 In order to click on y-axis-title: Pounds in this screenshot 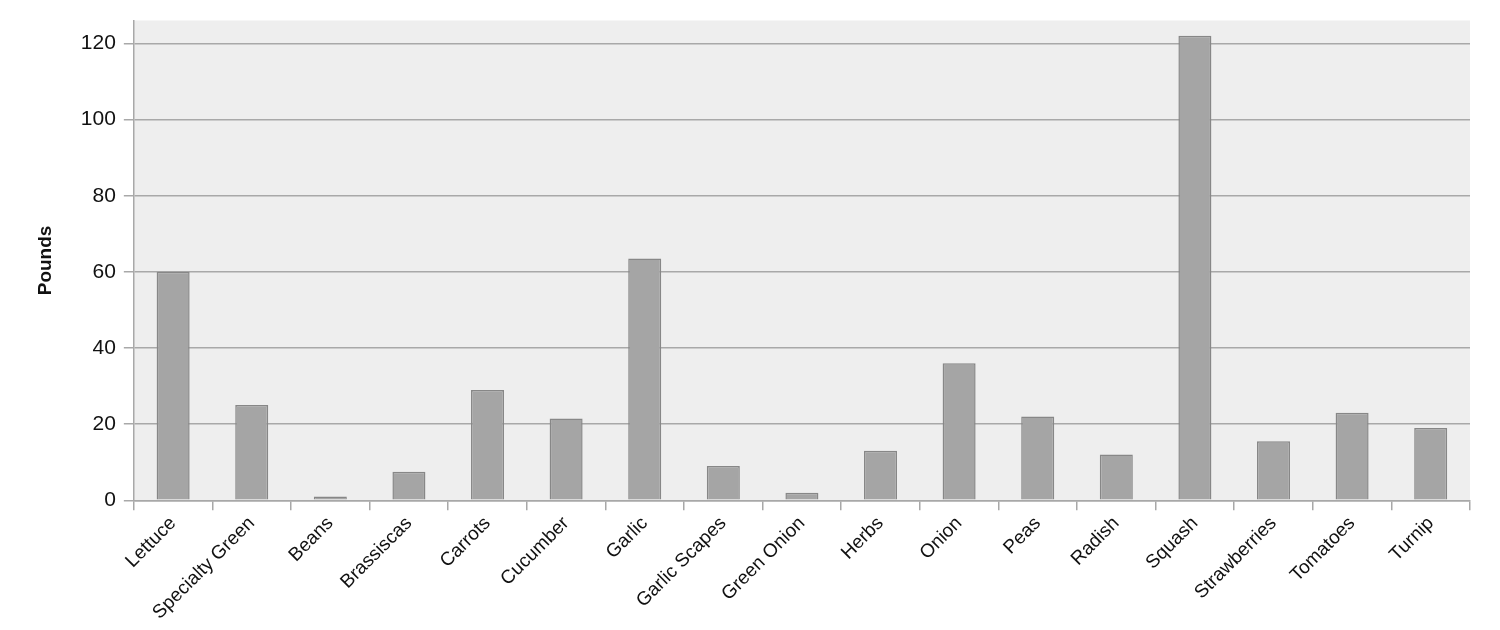, I will do `click(44, 260)`.